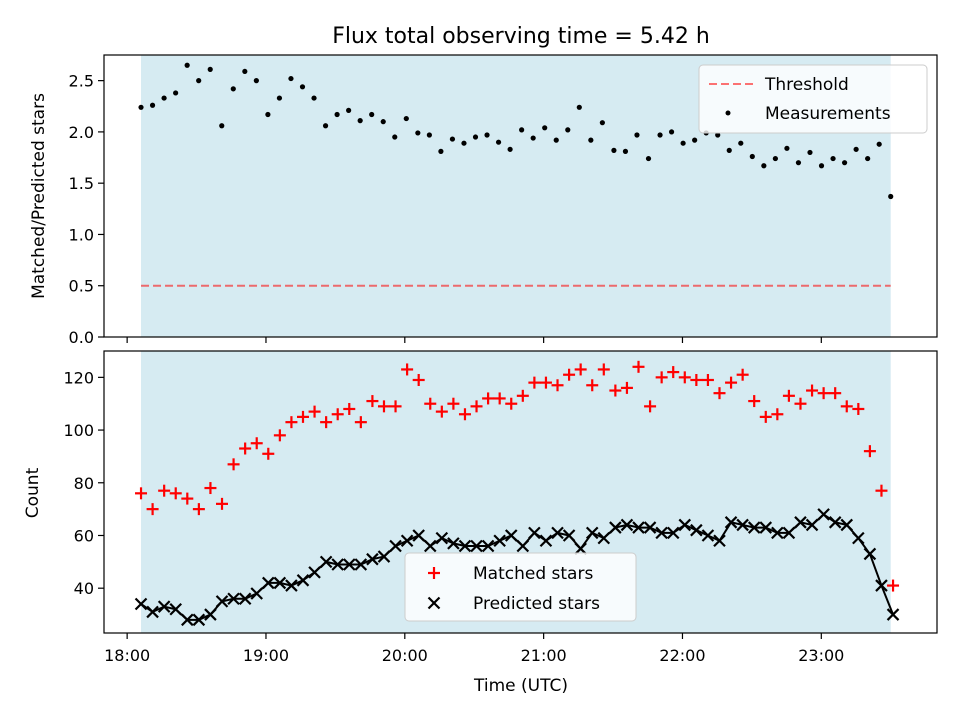  Describe the element at coordinates (84, 535) in the screenshot. I see `count-y-tick-label: 60` at that location.